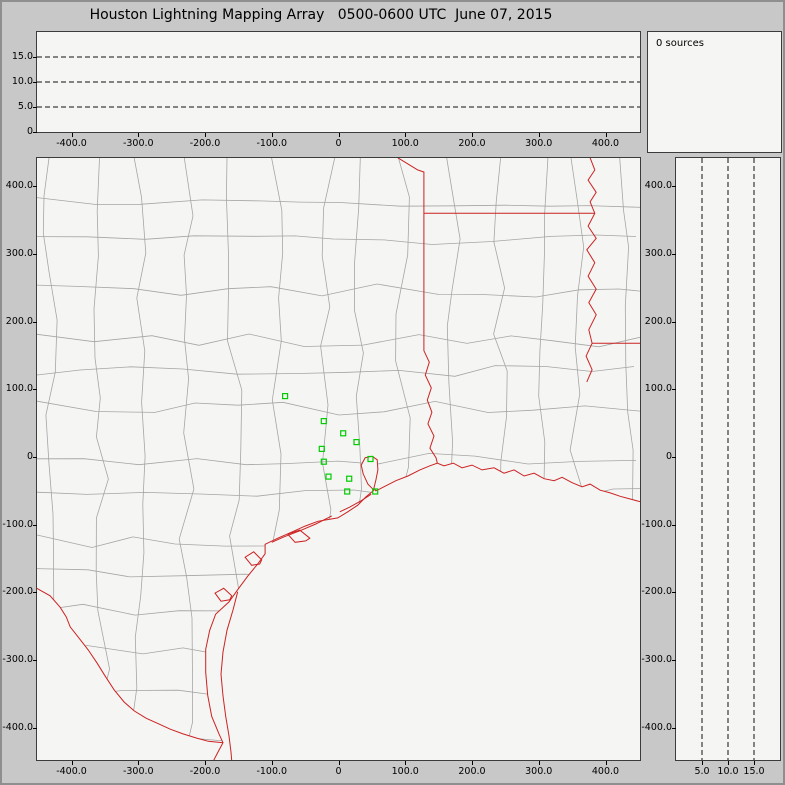 This screenshot has width=785, height=785. I want to click on altitude-ew-panel, so click(338, 82).